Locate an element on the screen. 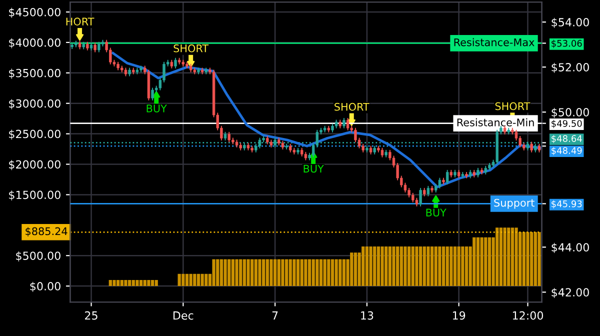 The width and height of the screenshot is (600, 336). annotation: BUY is located at coordinates (436, 212).